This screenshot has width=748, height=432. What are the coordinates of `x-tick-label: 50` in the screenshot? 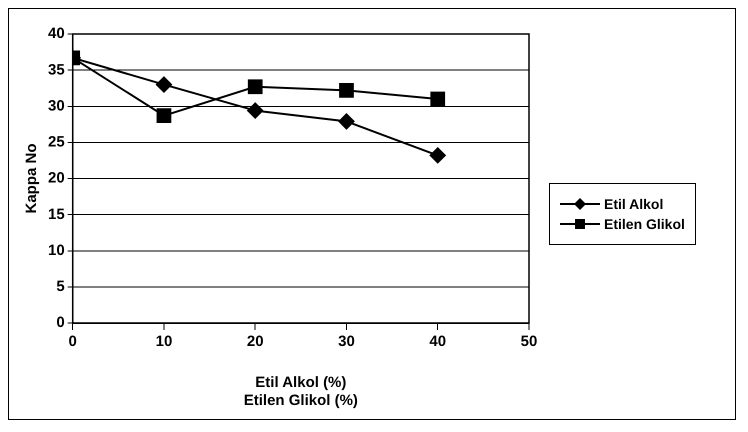 It's located at (529, 341).